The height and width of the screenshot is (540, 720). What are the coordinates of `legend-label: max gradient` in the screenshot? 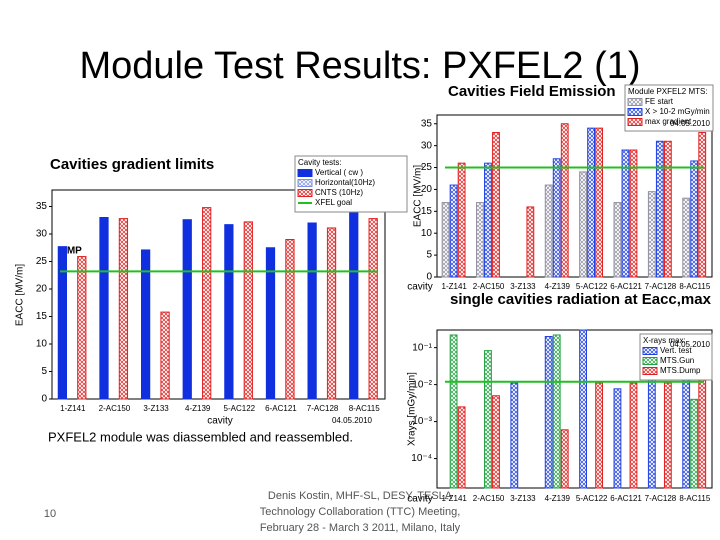 It's located at (668, 121).